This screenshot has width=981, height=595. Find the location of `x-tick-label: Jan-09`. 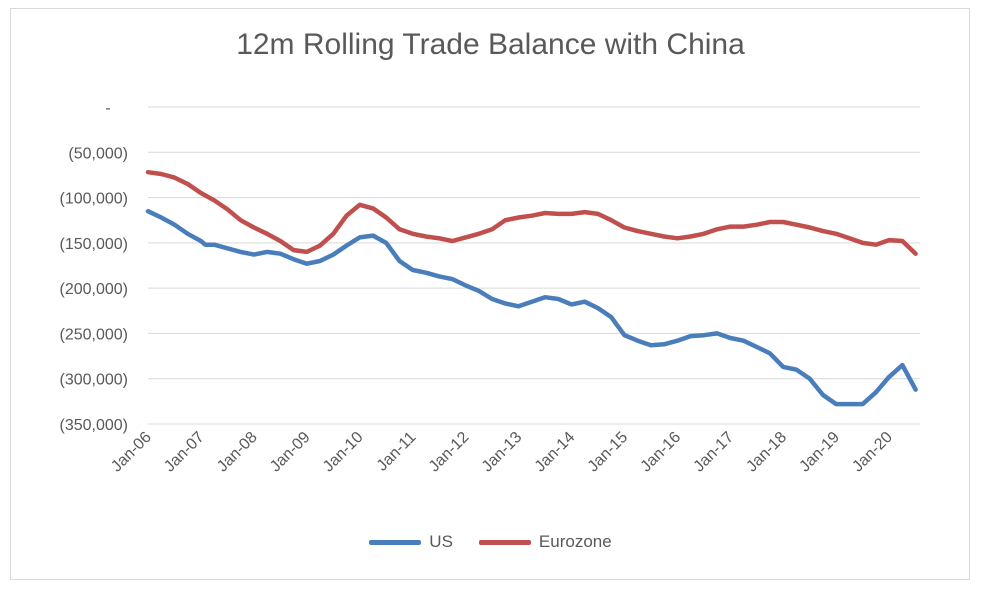

x-tick-label: Jan-09 is located at coordinates (290, 452).